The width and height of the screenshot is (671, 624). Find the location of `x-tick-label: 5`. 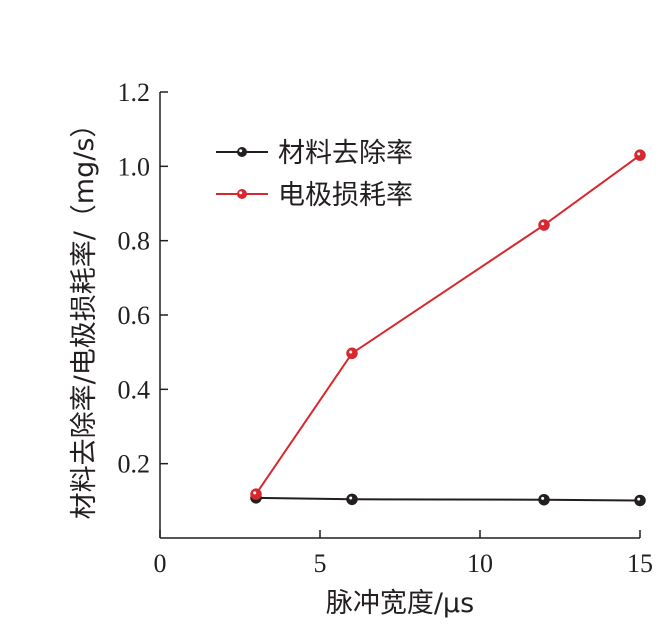

x-tick-label: 5 is located at coordinates (320, 563).